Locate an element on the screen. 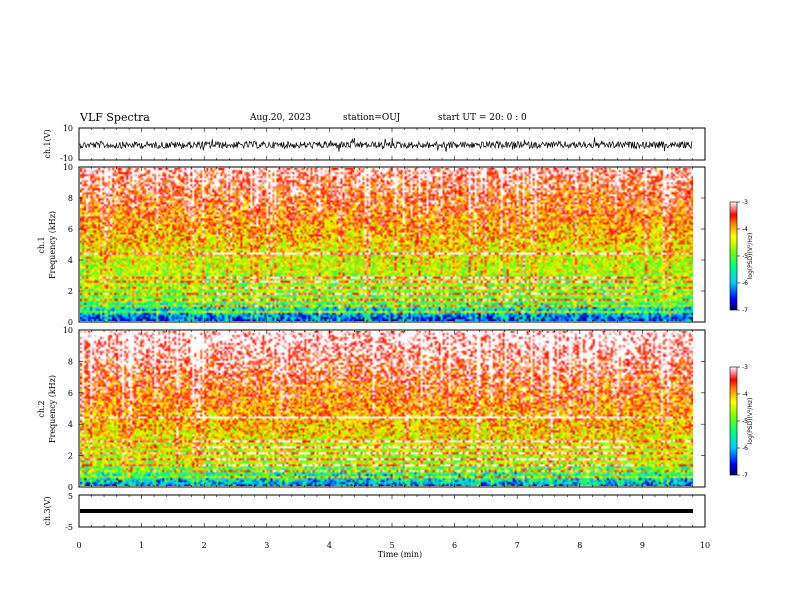 This screenshot has height=612, width=792. ch1-spec-ylabel-frequency: Frequency (kHz) is located at coordinates (52, 245).